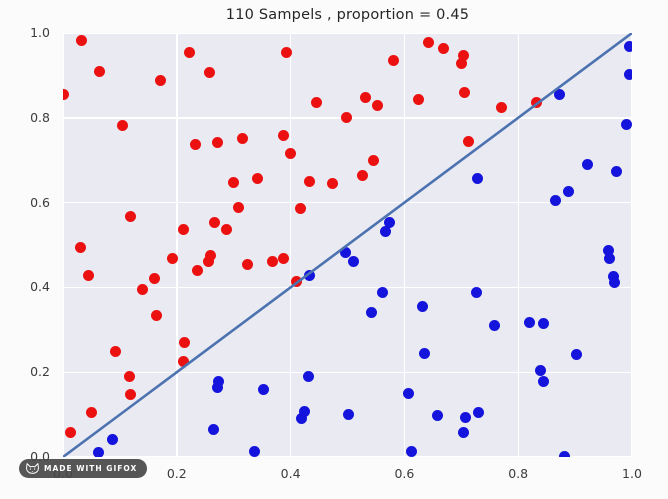 This screenshot has height=499, width=668. I want to click on x-tick-label: 0.8, so click(518, 473).